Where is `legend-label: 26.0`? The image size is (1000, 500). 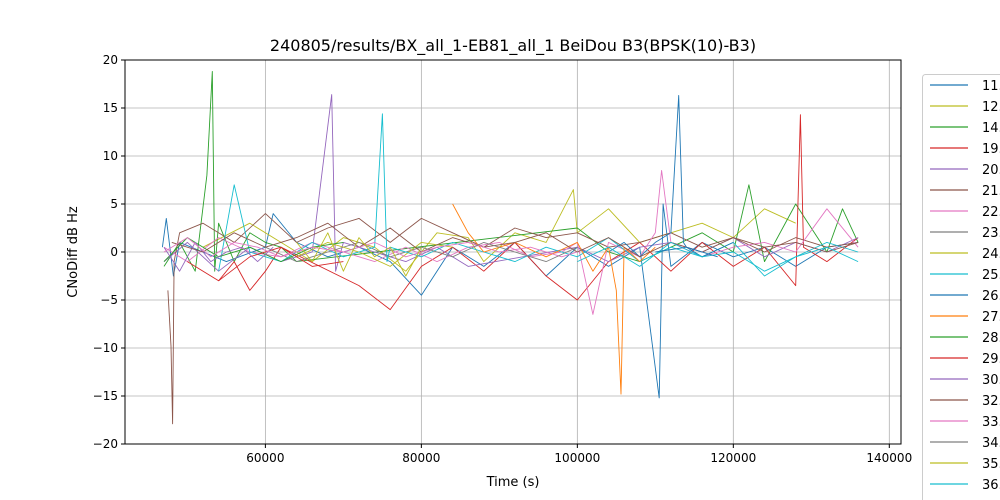 legend-label: 26.0 is located at coordinates (991, 296).